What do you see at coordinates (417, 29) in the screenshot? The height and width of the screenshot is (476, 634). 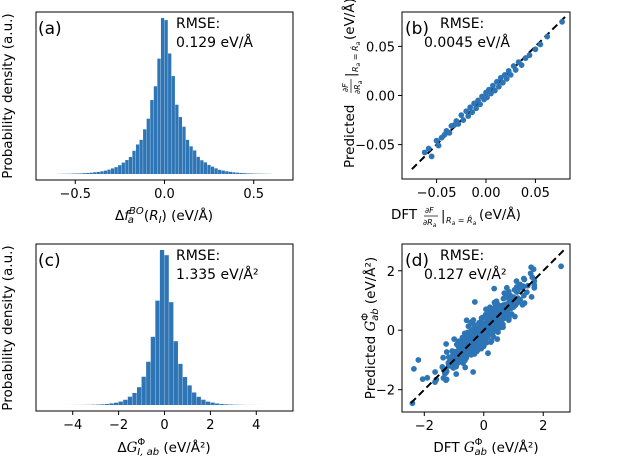 I see `panel-label-b: (b)` at bounding box center [417, 29].